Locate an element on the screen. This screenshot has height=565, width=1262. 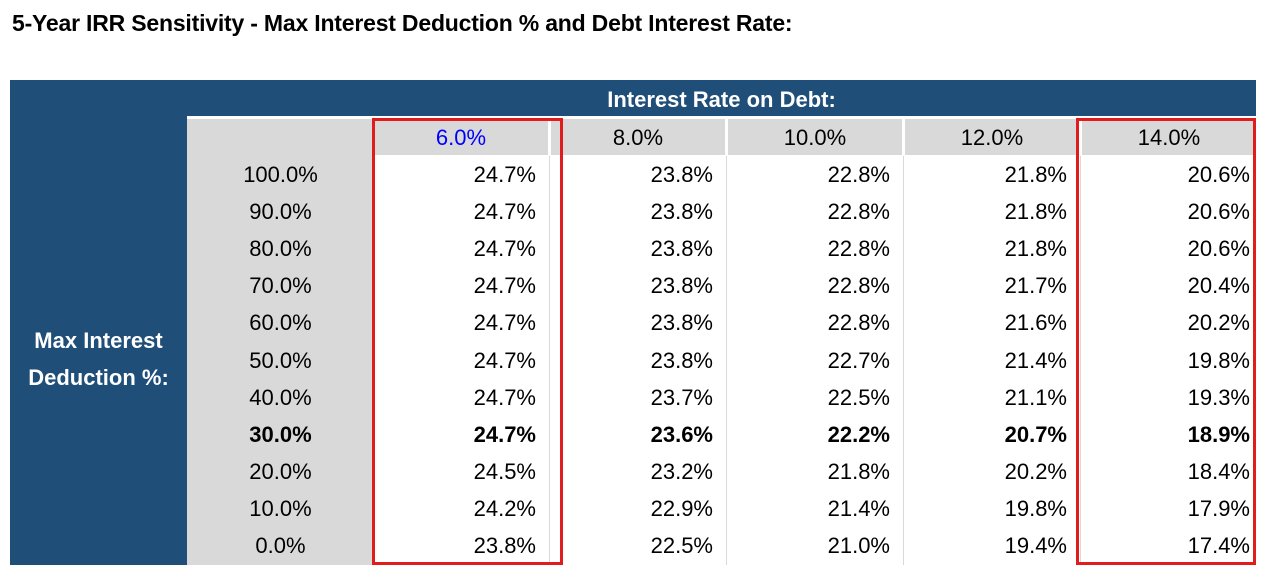
column-header-0: 6.0% is located at coordinates (461, 137).